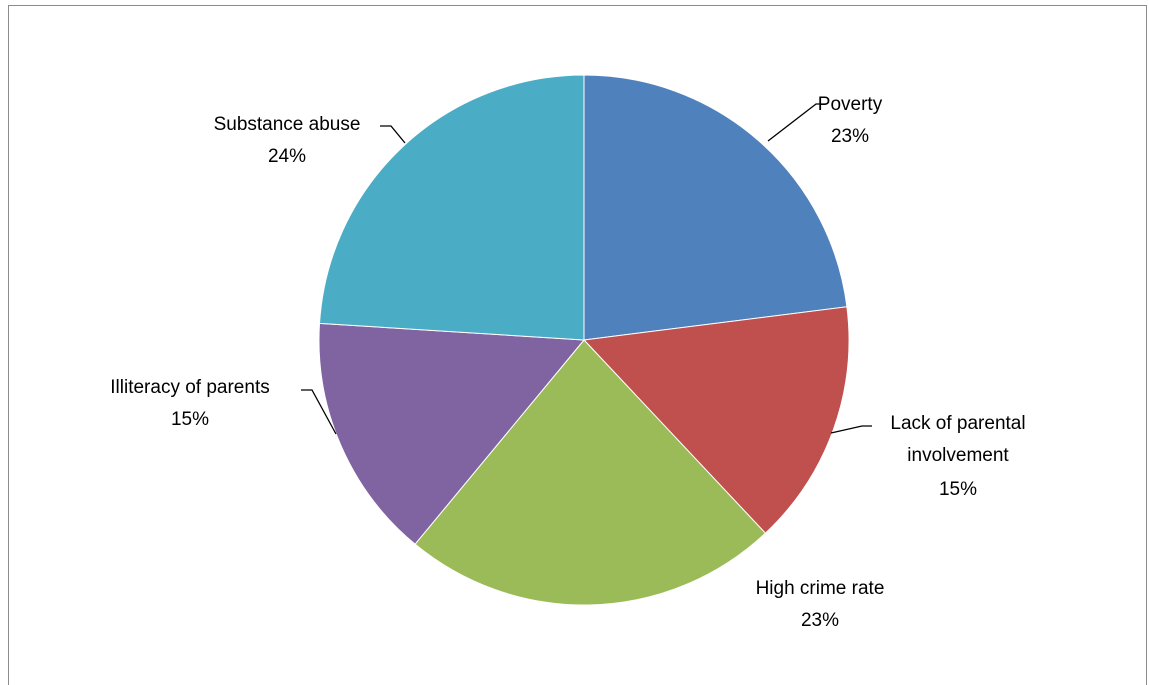 The width and height of the screenshot is (1149, 685). What do you see at coordinates (957, 423) in the screenshot?
I see `slice-category-label: Lack of parental` at bounding box center [957, 423].